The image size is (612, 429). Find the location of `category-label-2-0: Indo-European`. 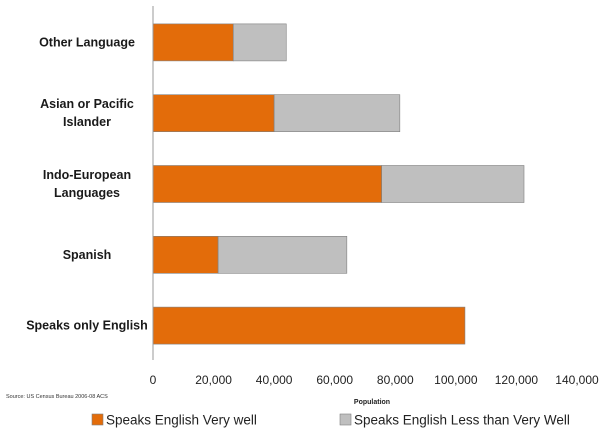

category-label-2-0: Indo-European is located at coordinates (87, 175).